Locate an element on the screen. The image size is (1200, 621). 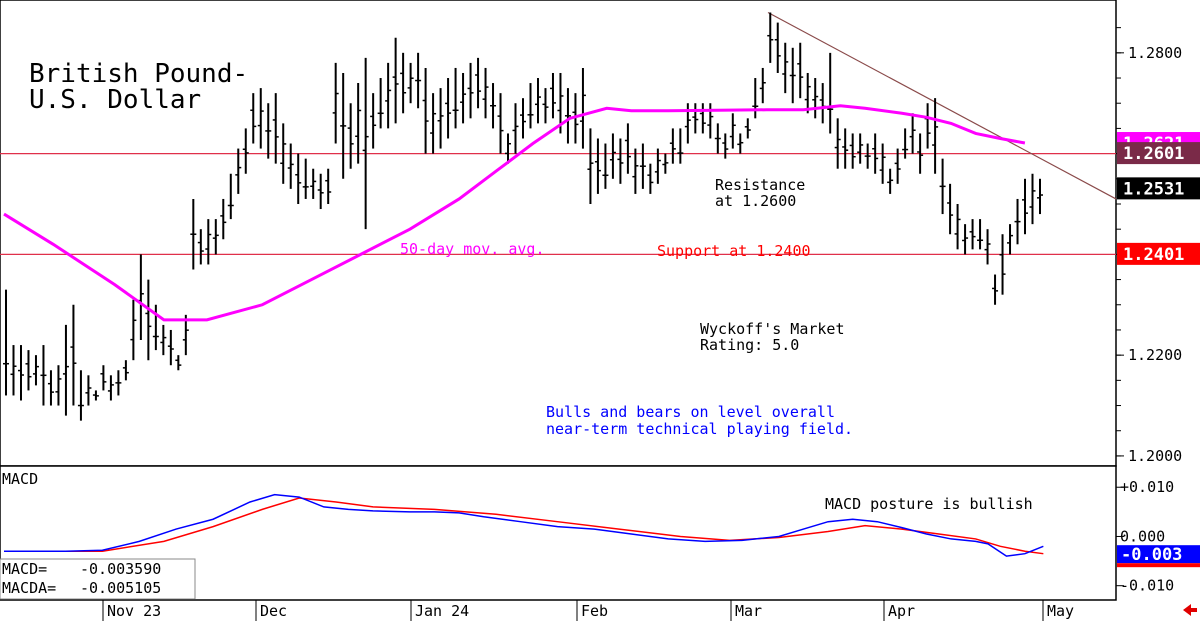
scroll-left-arrow-icon is located at coordinates (1190, 610).